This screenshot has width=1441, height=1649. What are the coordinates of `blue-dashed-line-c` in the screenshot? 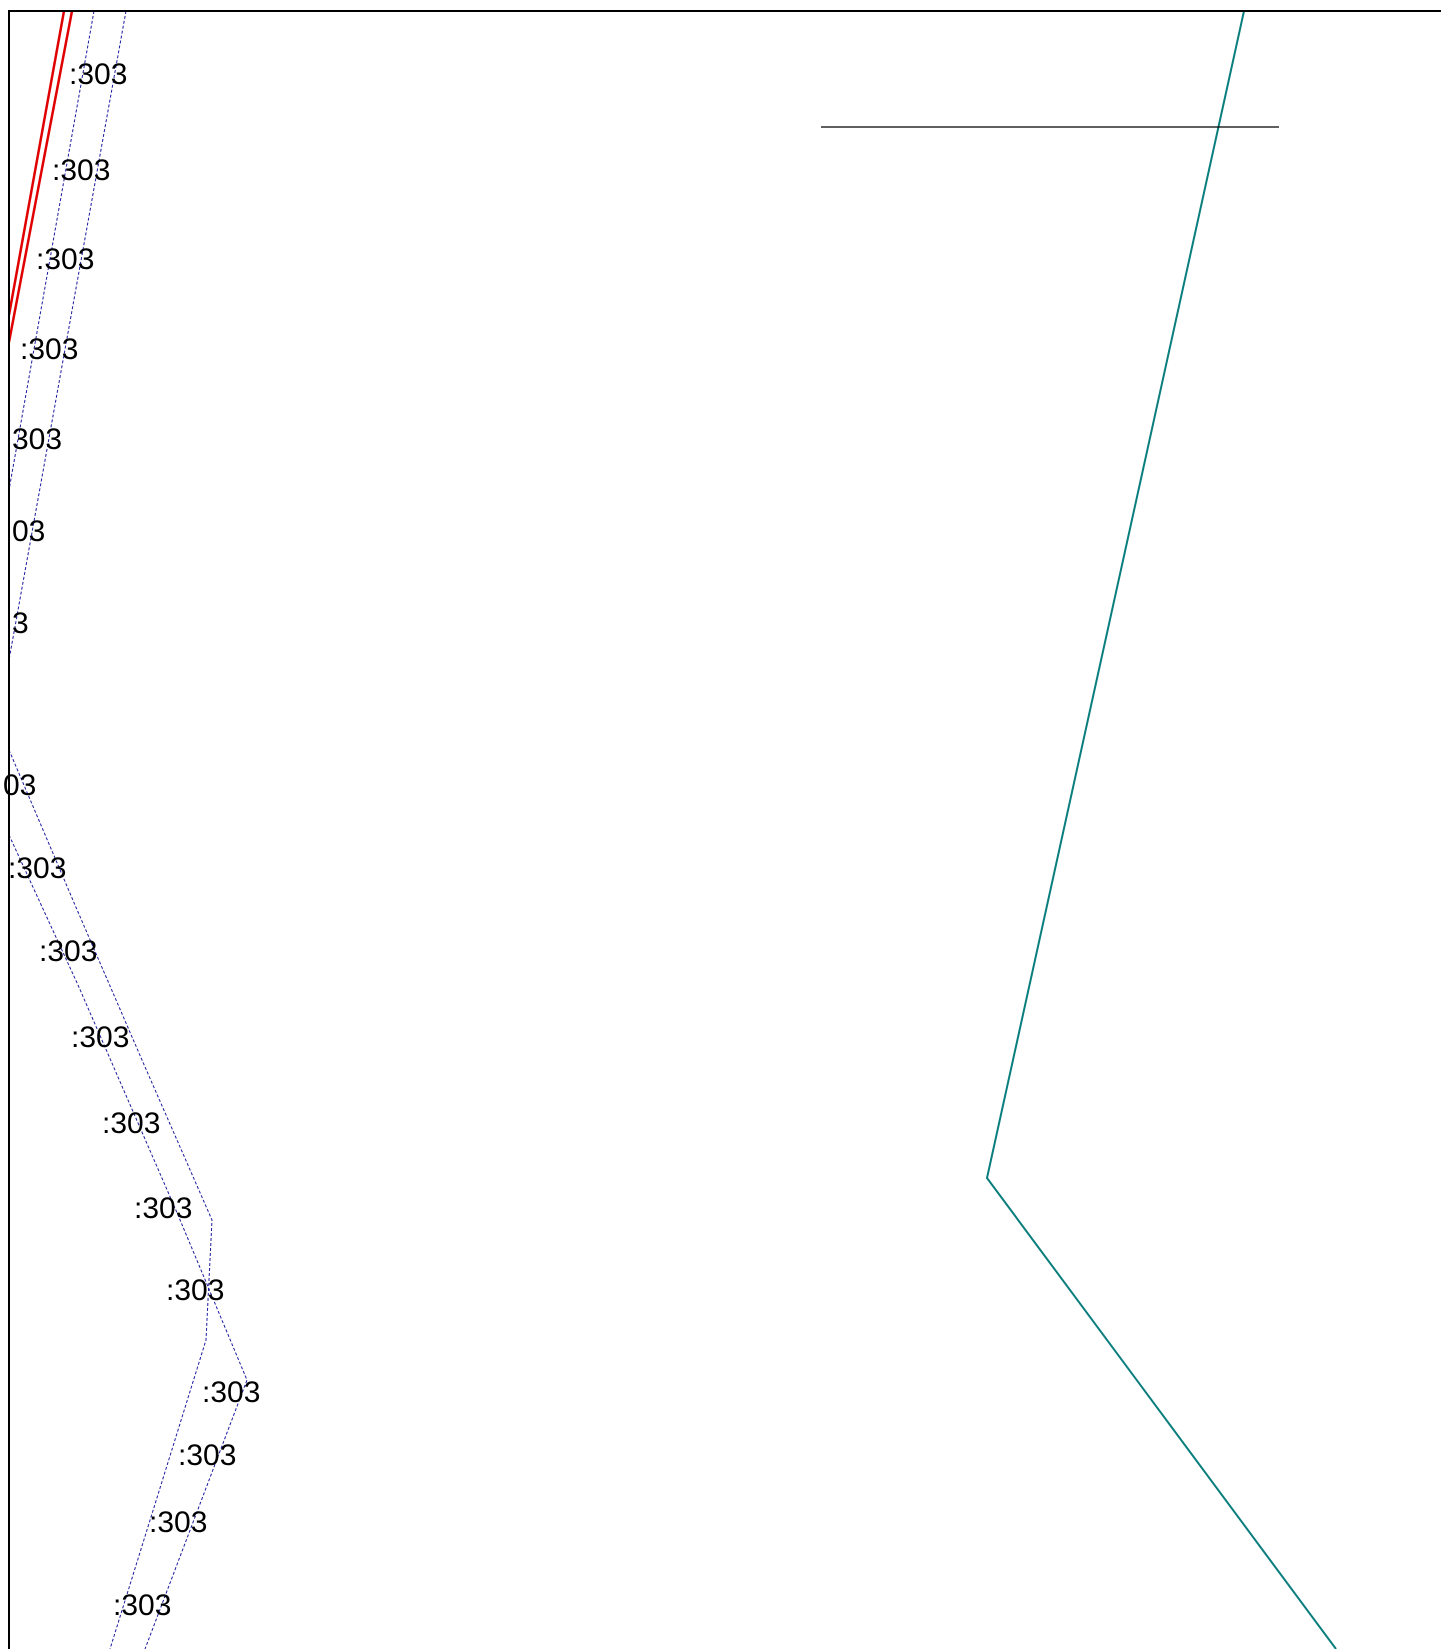 It's located at (111, 1199).